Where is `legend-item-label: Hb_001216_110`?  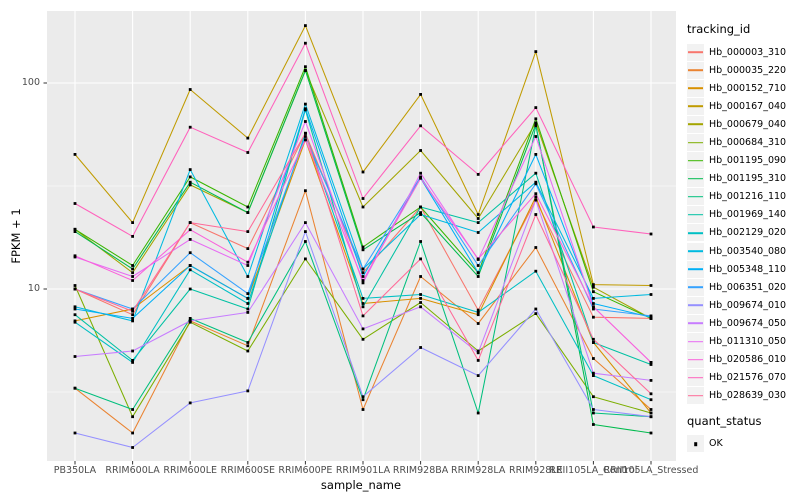 legend-item-label: Hb_001216_110 is located at coordinates (748, 197).